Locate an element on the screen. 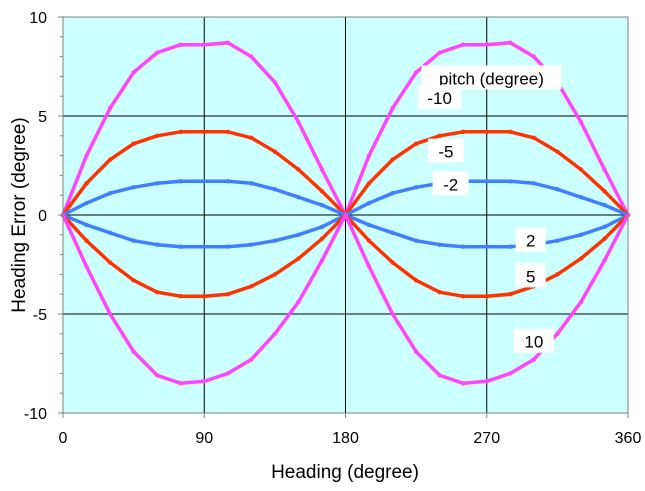 This screenshot has height=491, width=645. series-label--5: -5 is located at coordinates (445, 152).